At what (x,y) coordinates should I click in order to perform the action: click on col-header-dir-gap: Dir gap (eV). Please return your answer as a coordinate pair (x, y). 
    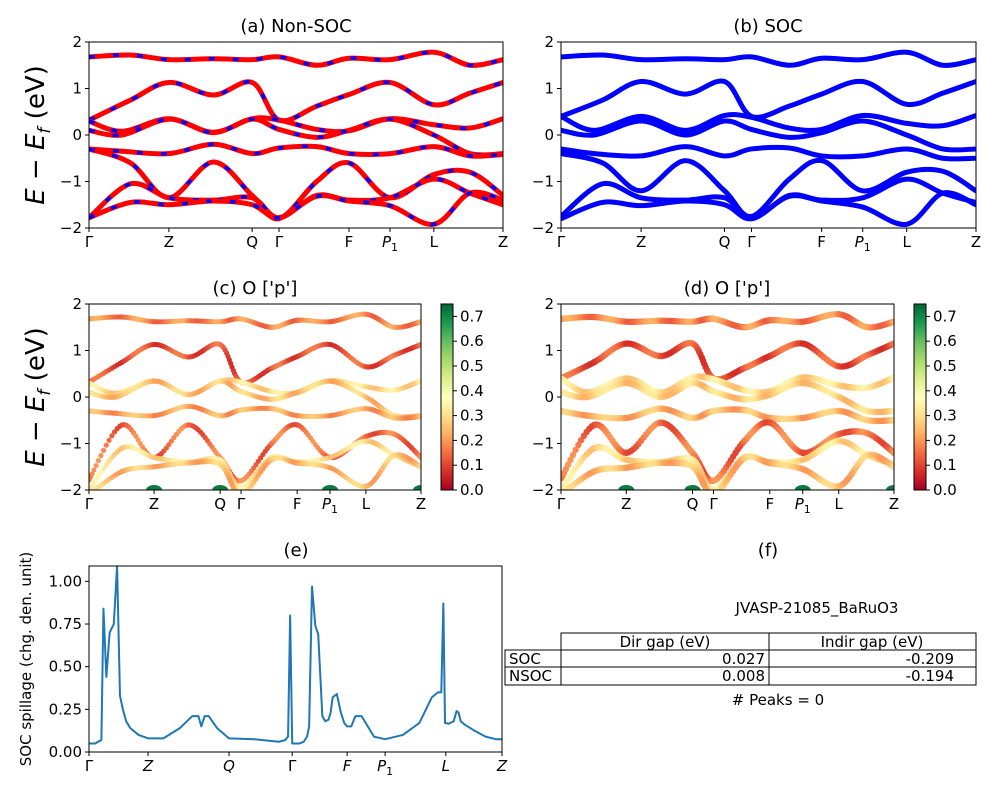
    Looking at the image, I should click on (665, 642).